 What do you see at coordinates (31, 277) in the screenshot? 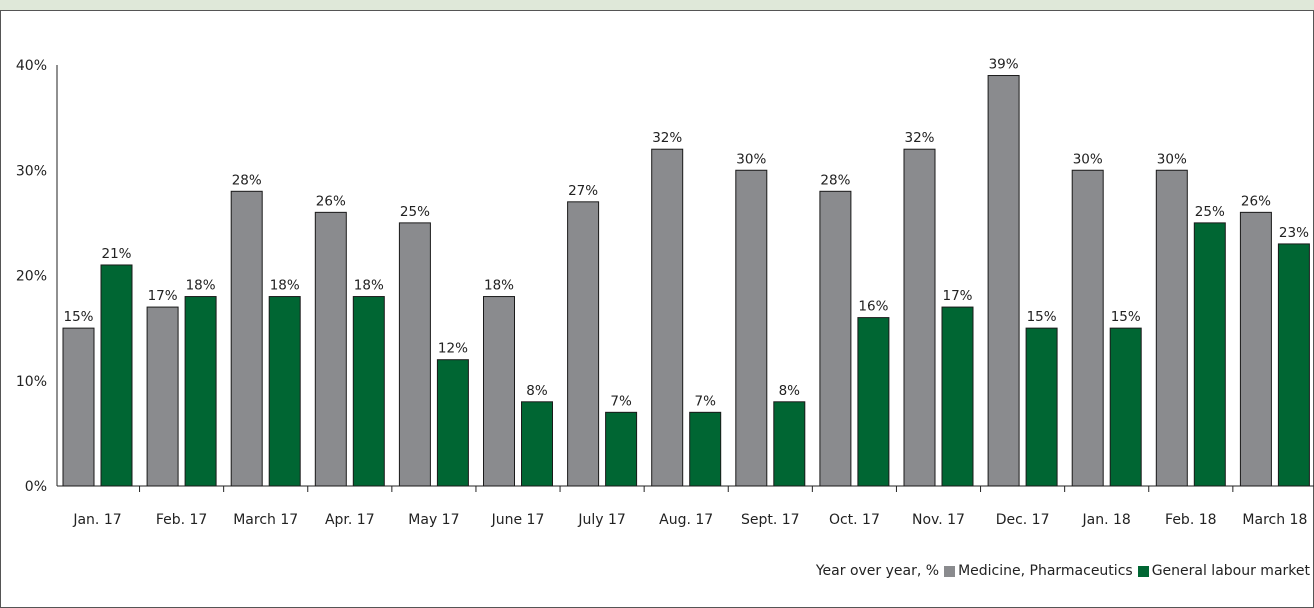
I see `y-tick-label: 20%` at bounding box center [31, 277].